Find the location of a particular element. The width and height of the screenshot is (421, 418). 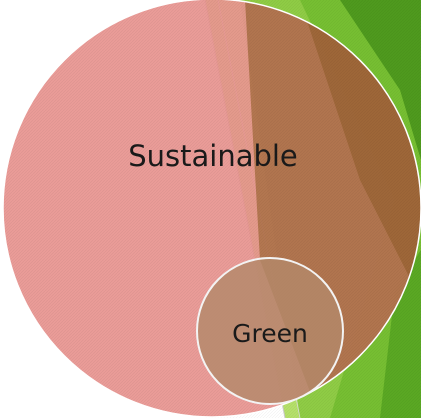

inner-circle-green is located at coordinates (270, 331).